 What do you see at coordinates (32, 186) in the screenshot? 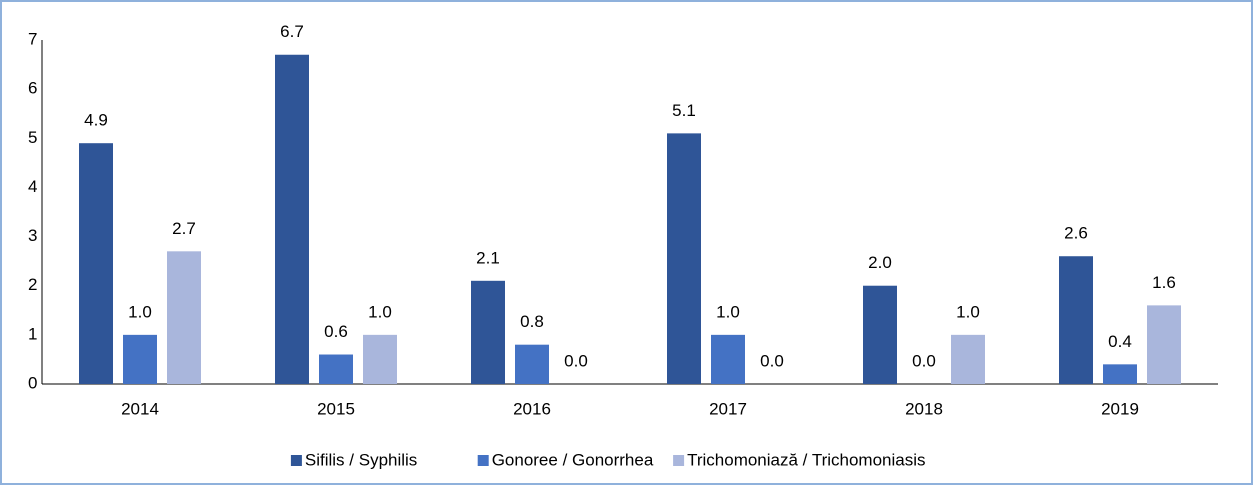
I see `y-tick-label: 4` at bounding box center [32, 186].